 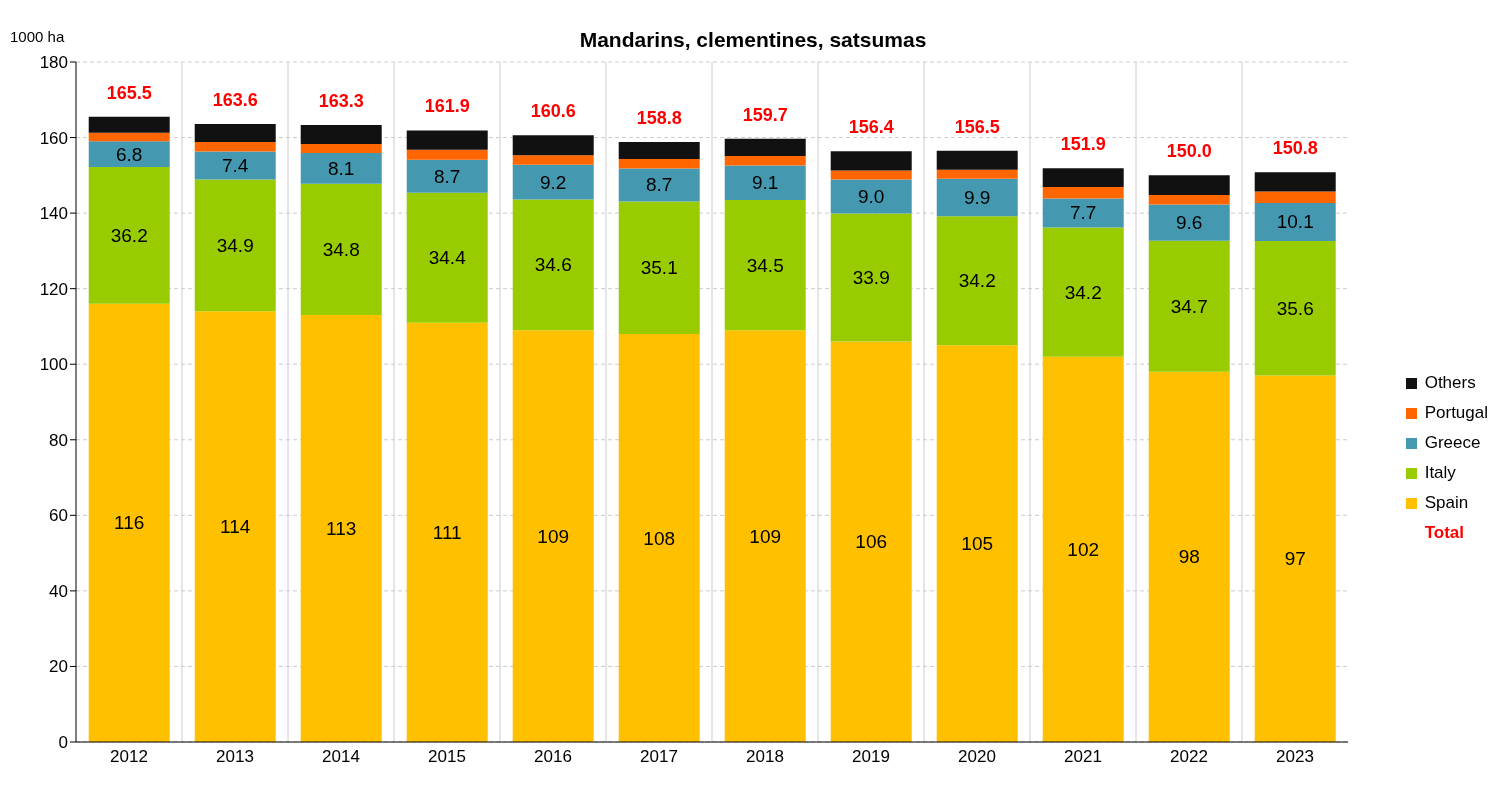 What do you see at coordinates (1083, 213) in the screenshot?
I see `data-label: 7.7` at bounding box center [1083, 213].